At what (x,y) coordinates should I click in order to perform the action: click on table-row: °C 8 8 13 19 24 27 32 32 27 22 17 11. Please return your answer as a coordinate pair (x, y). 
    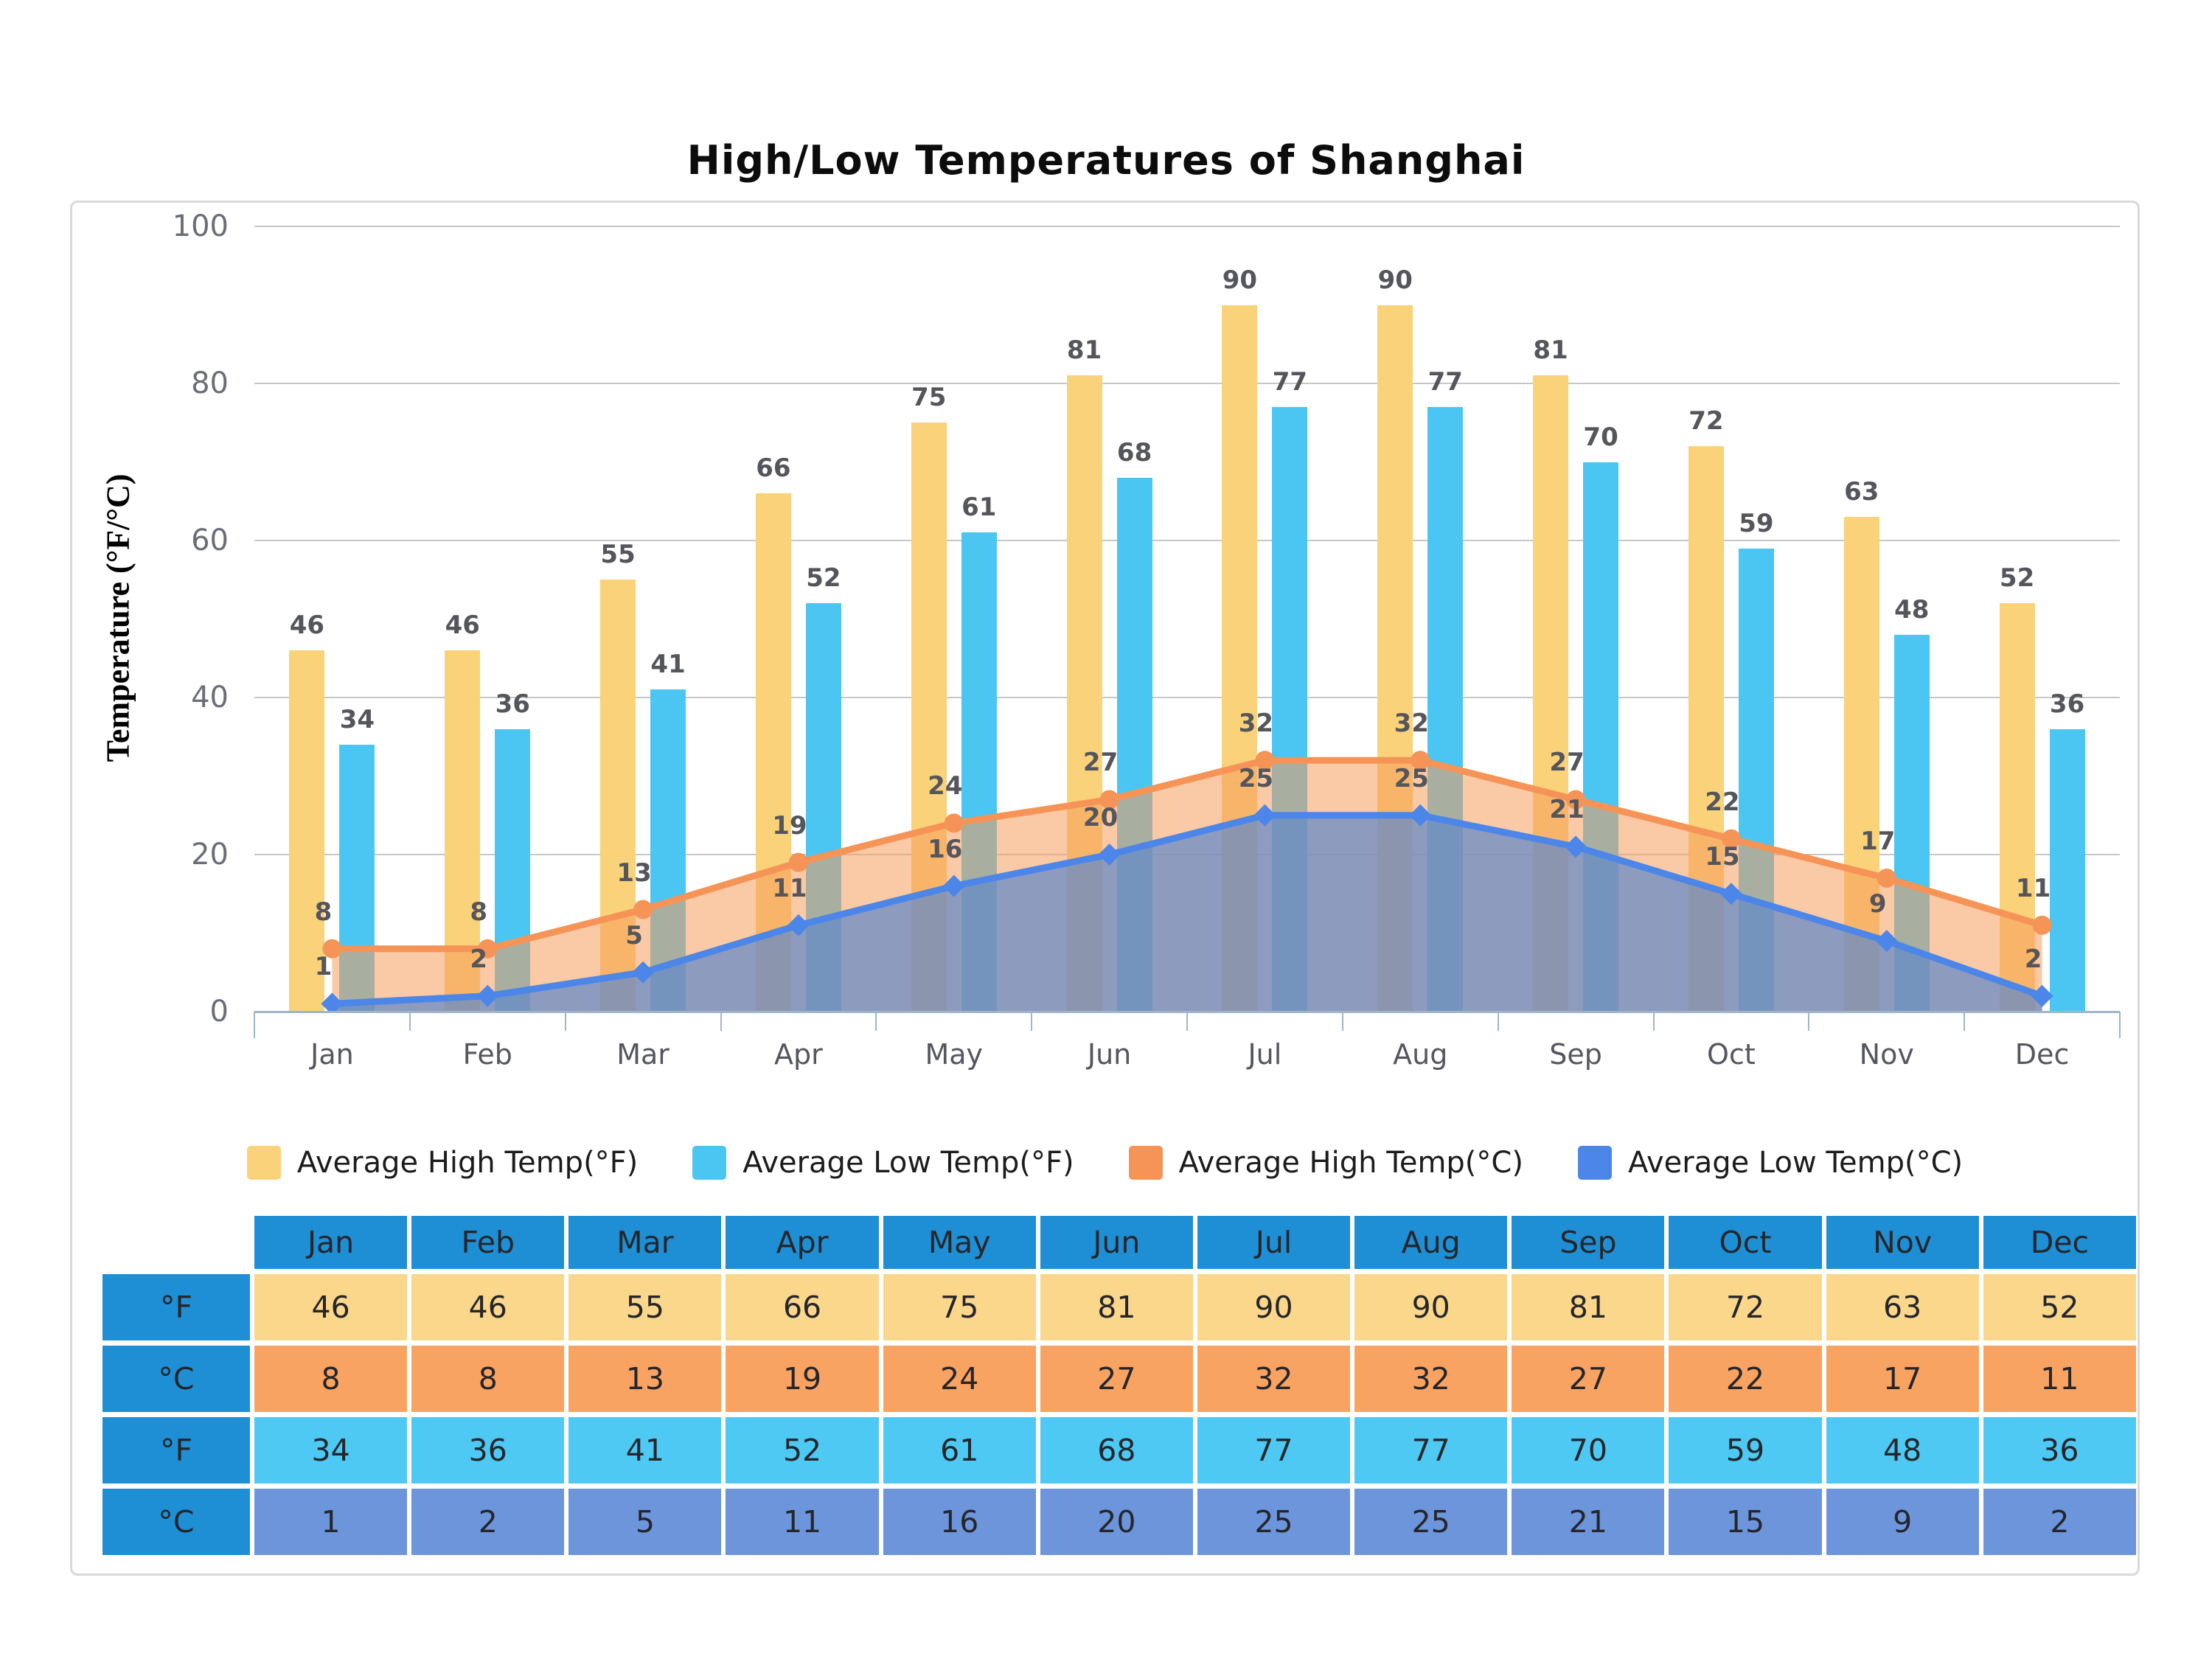
    Looking at the image, I should click on (1119, 1379).